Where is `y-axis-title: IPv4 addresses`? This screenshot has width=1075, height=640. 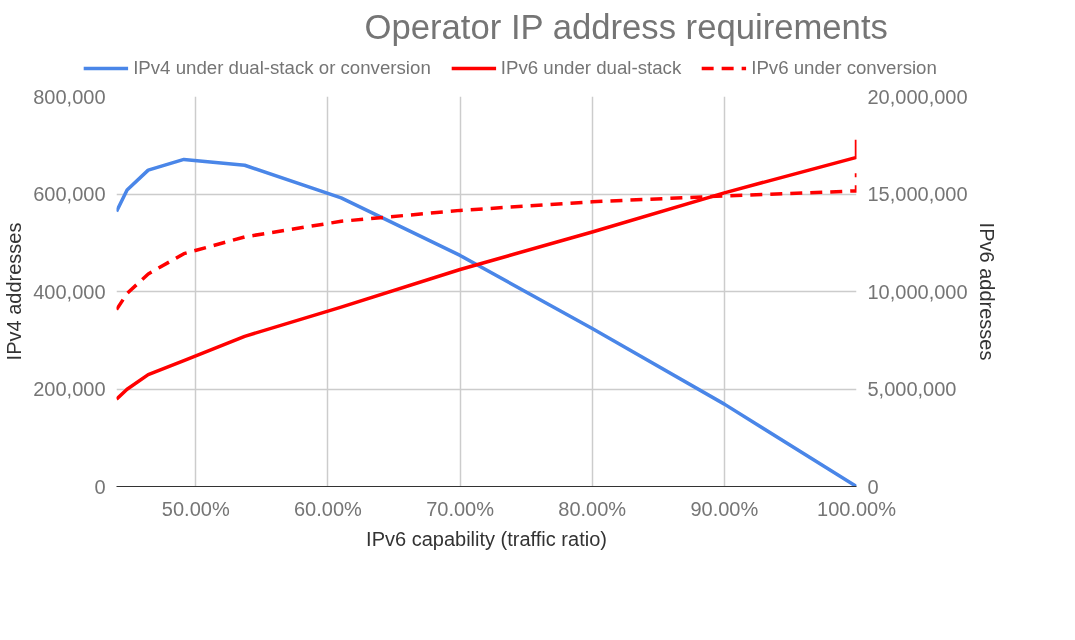 y-axis-title: IPv4 addresses is located at coordinates (14, 291).